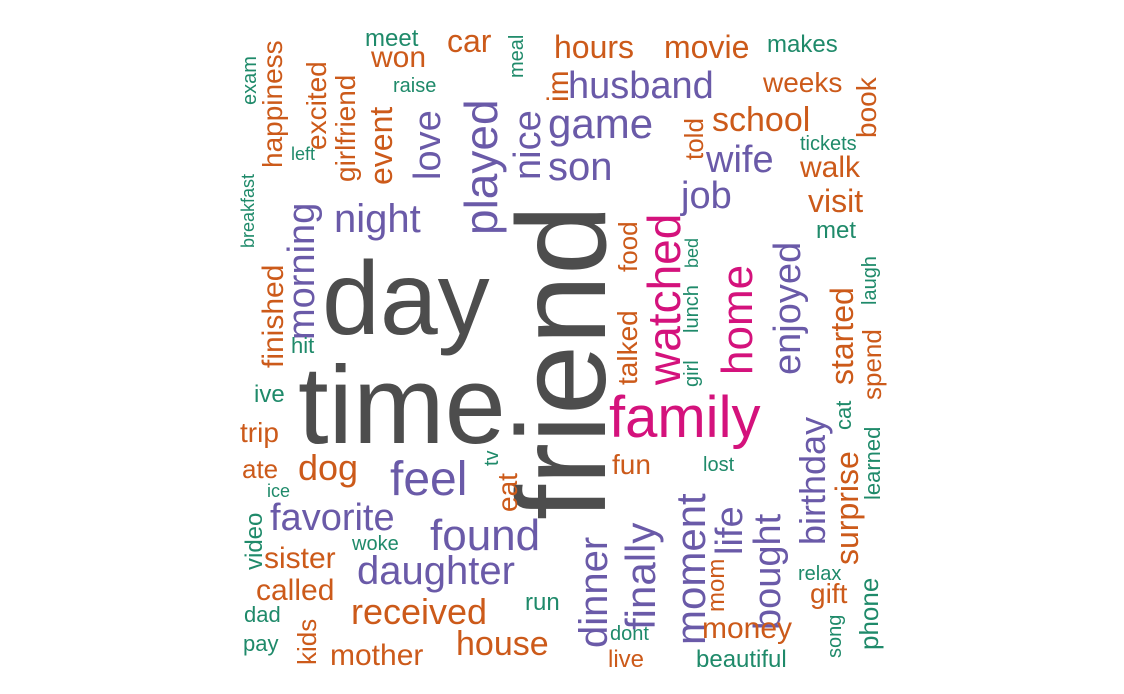 Image resolution: width=1124 pixels, height=694 pixels. I want to click on word-day: day, so click(406, 299).